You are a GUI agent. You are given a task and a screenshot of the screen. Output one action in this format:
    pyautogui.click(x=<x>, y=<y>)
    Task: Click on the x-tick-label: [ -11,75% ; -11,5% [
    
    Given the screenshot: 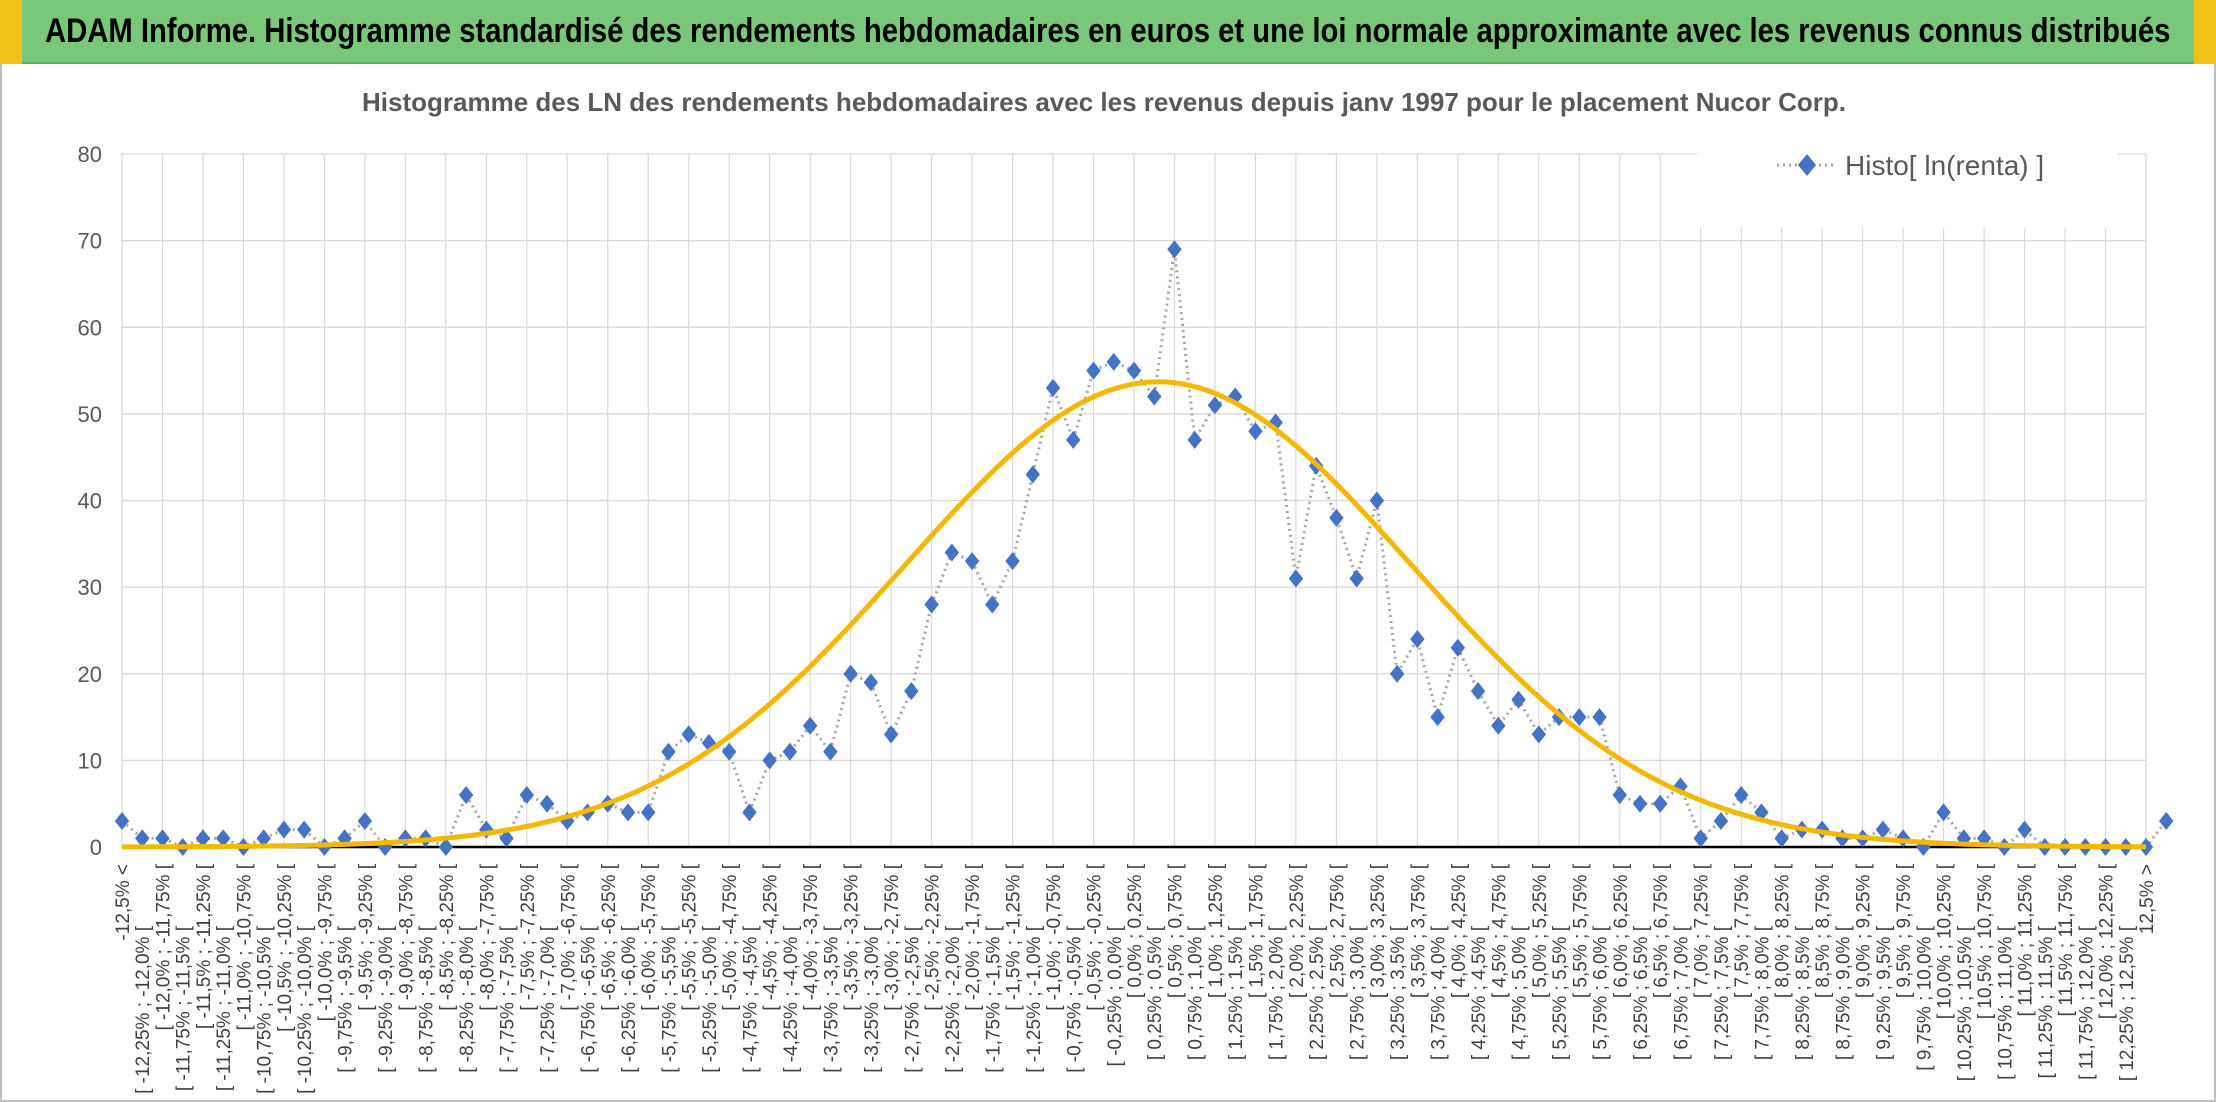 What is the action you would take?
    pyautogui.click(x=184, y=1008)
    